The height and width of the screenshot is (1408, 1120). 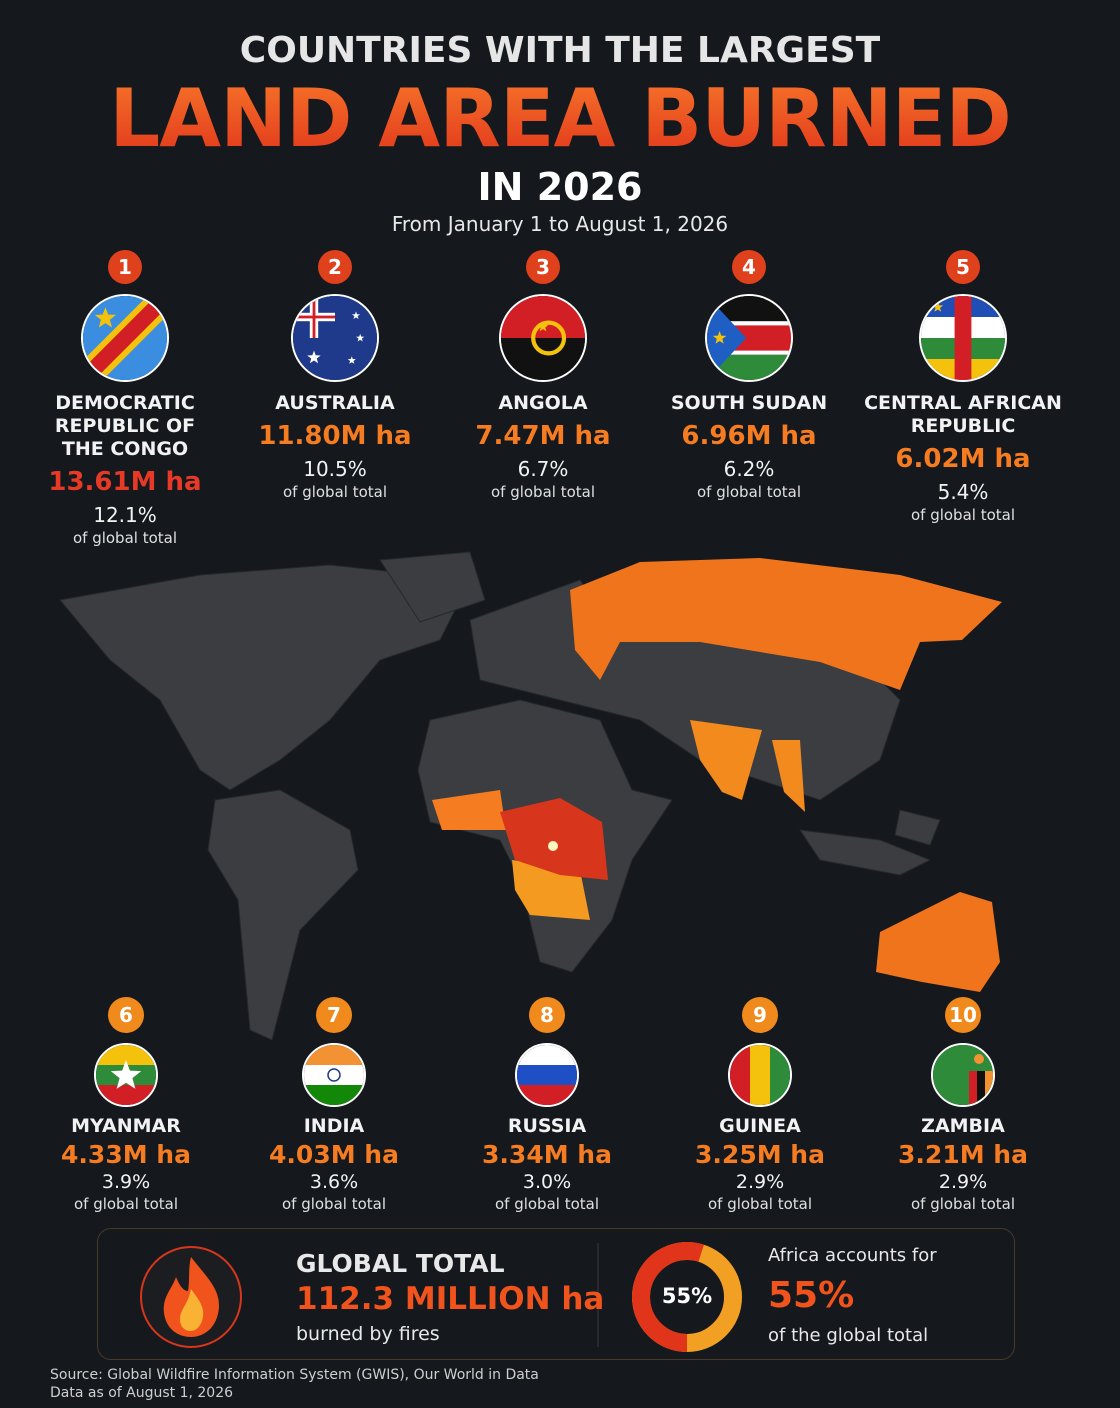 I want to click on summary-graphics, so click(x=441, y=1297).